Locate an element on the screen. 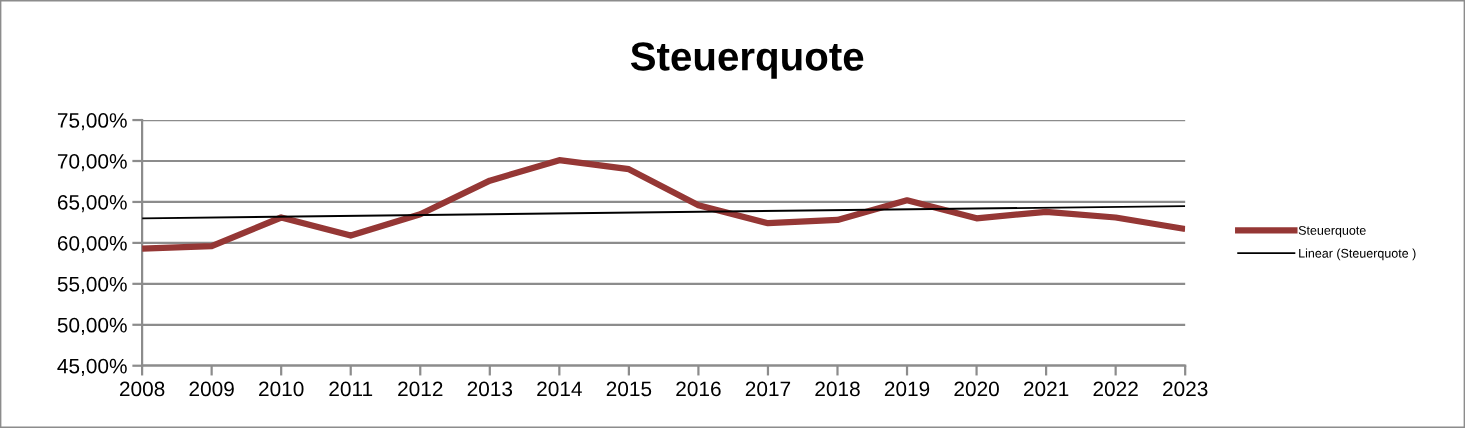  x-tick-label: 2012 is located at coordinates (420, 389).